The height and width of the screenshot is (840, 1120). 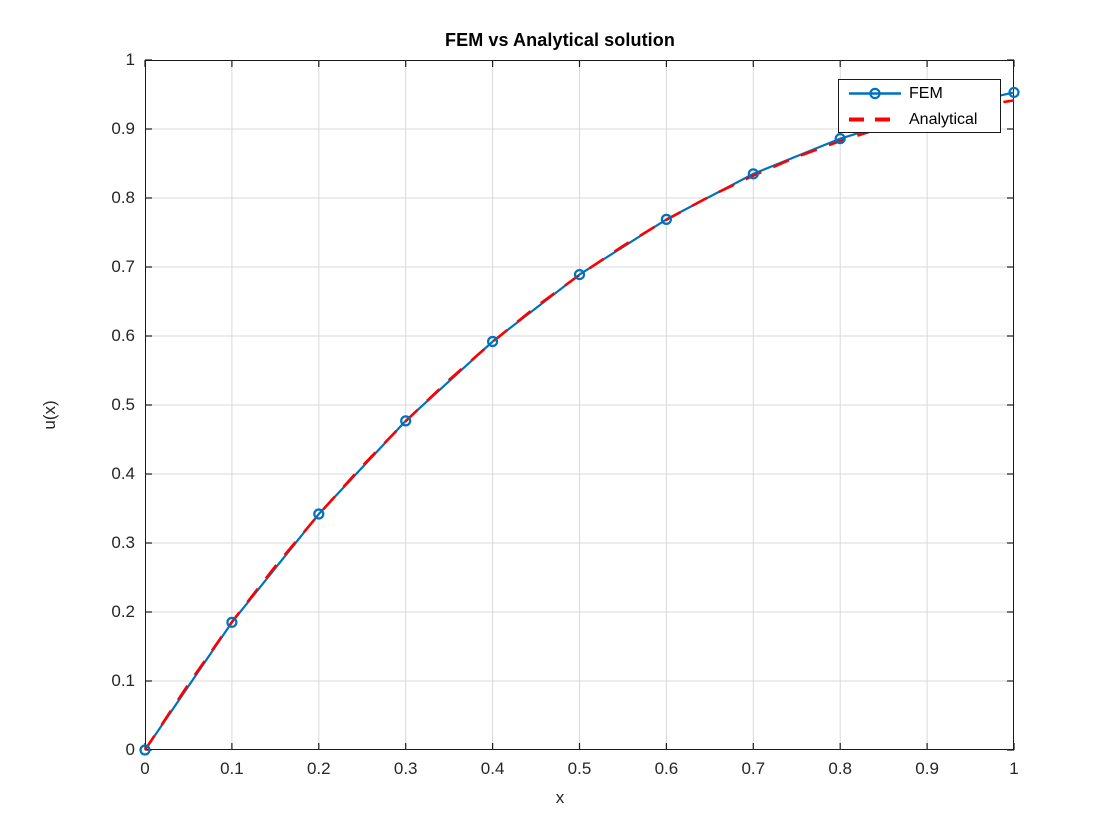 What do you see at coordinates (123, 335) in the screenshot?
I see `y-tick-label: 0.6` at bounding box center [123, 335].